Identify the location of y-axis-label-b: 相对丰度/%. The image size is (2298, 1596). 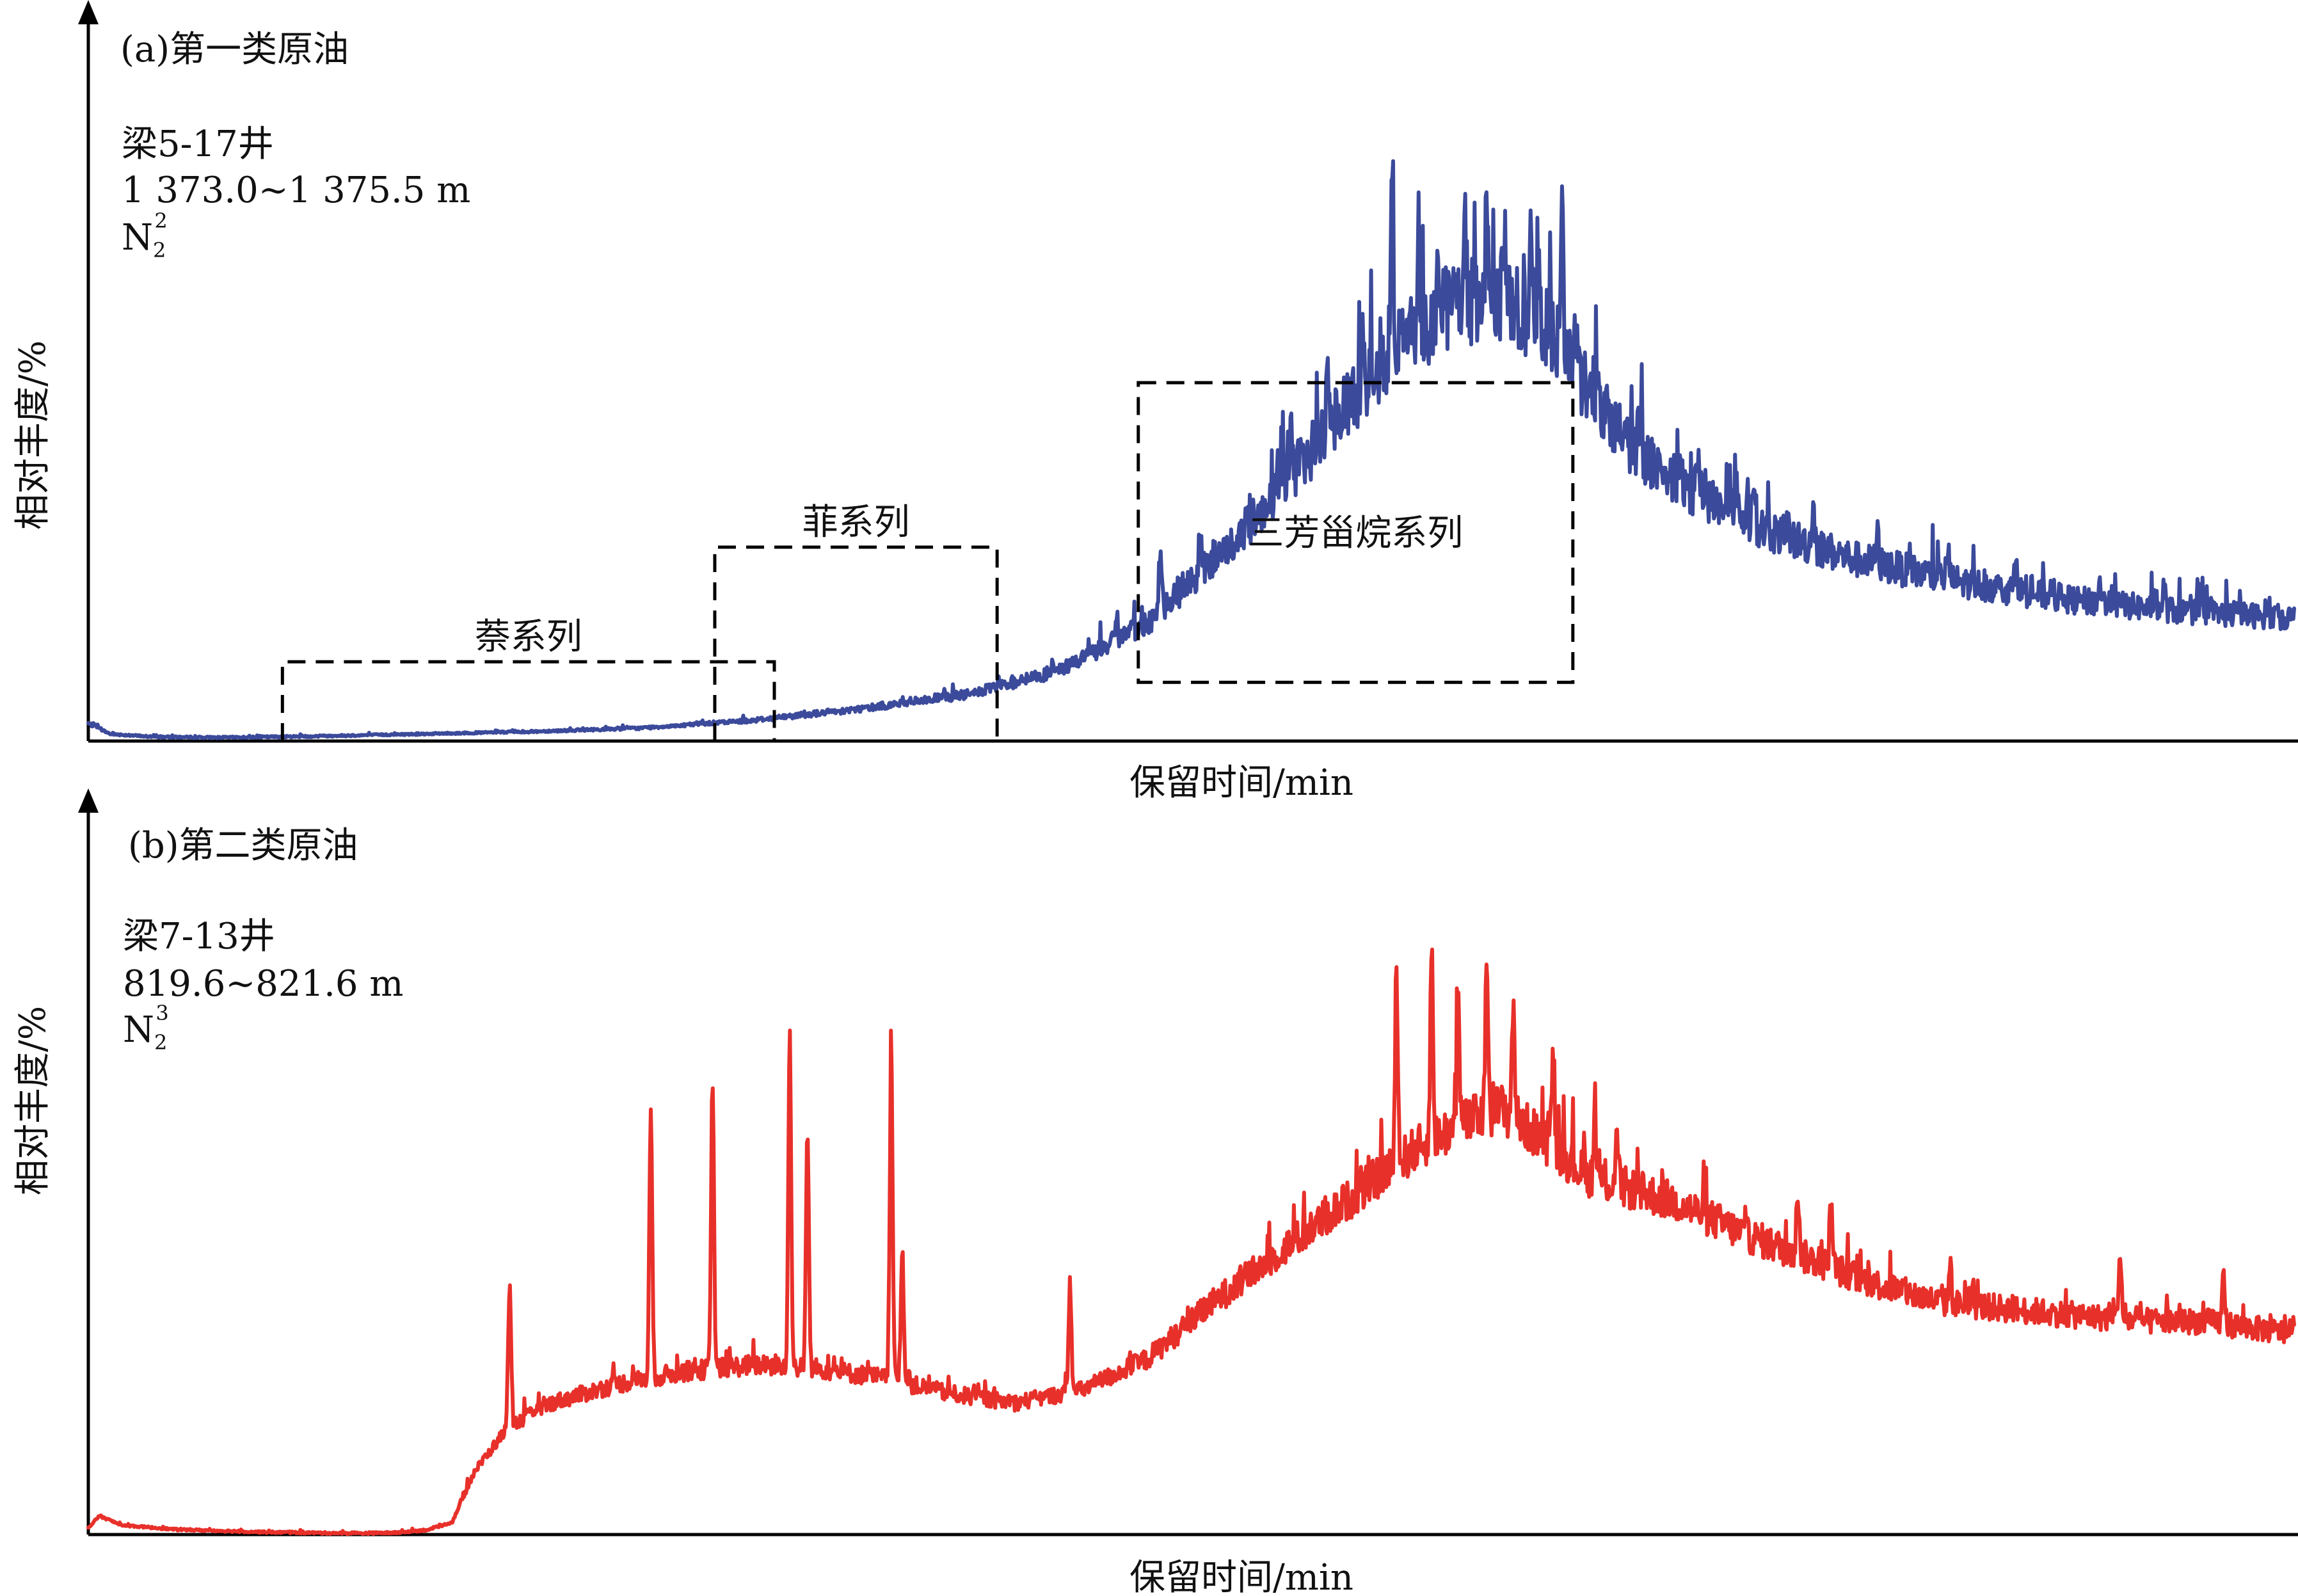
(33, 1100).